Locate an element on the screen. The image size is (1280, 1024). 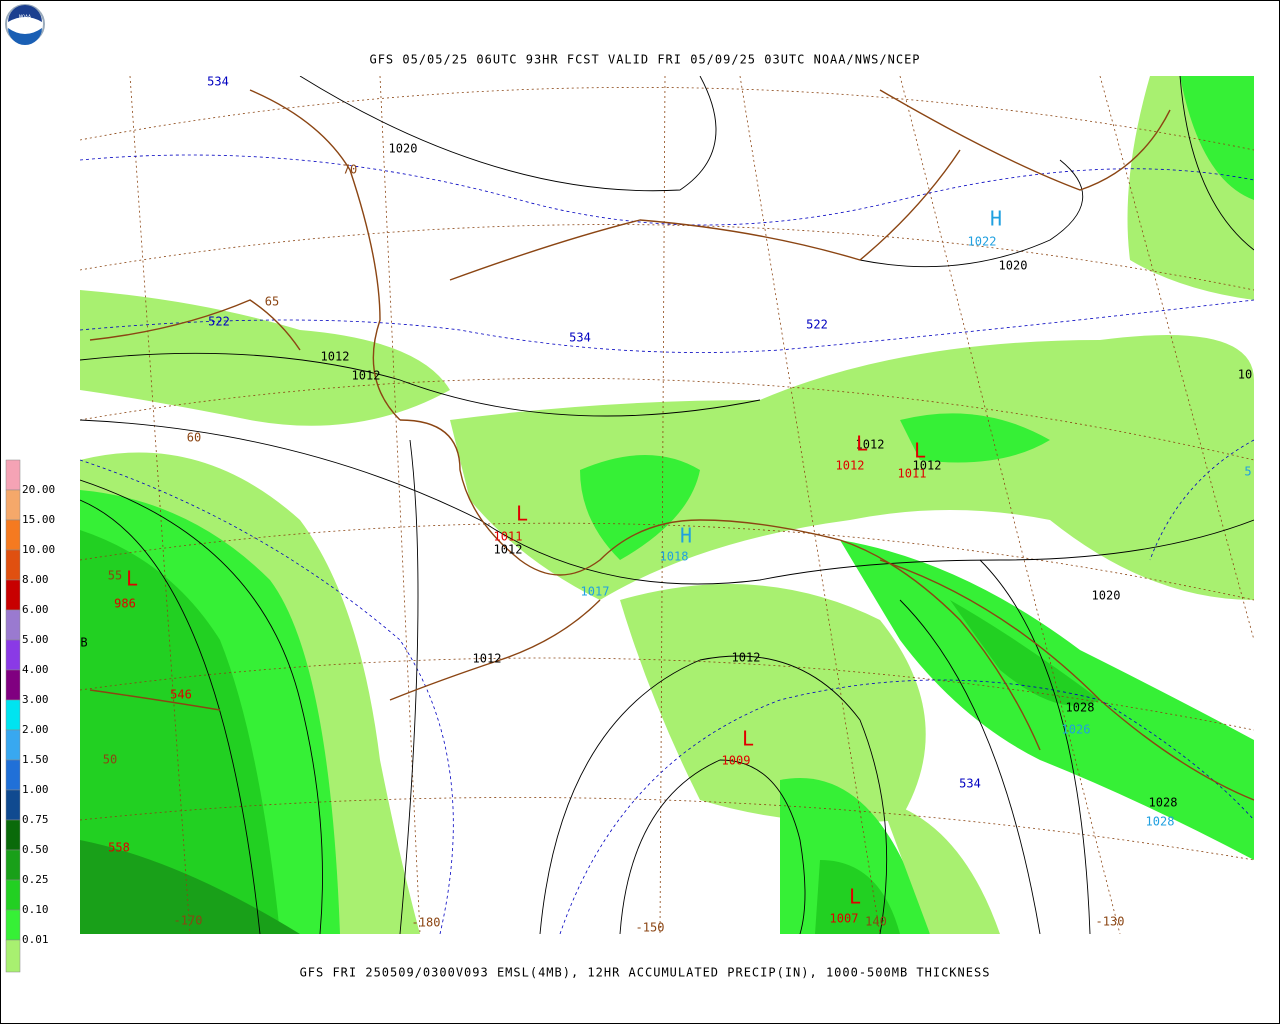
contour-label: B is located at coordinates (83, 643).